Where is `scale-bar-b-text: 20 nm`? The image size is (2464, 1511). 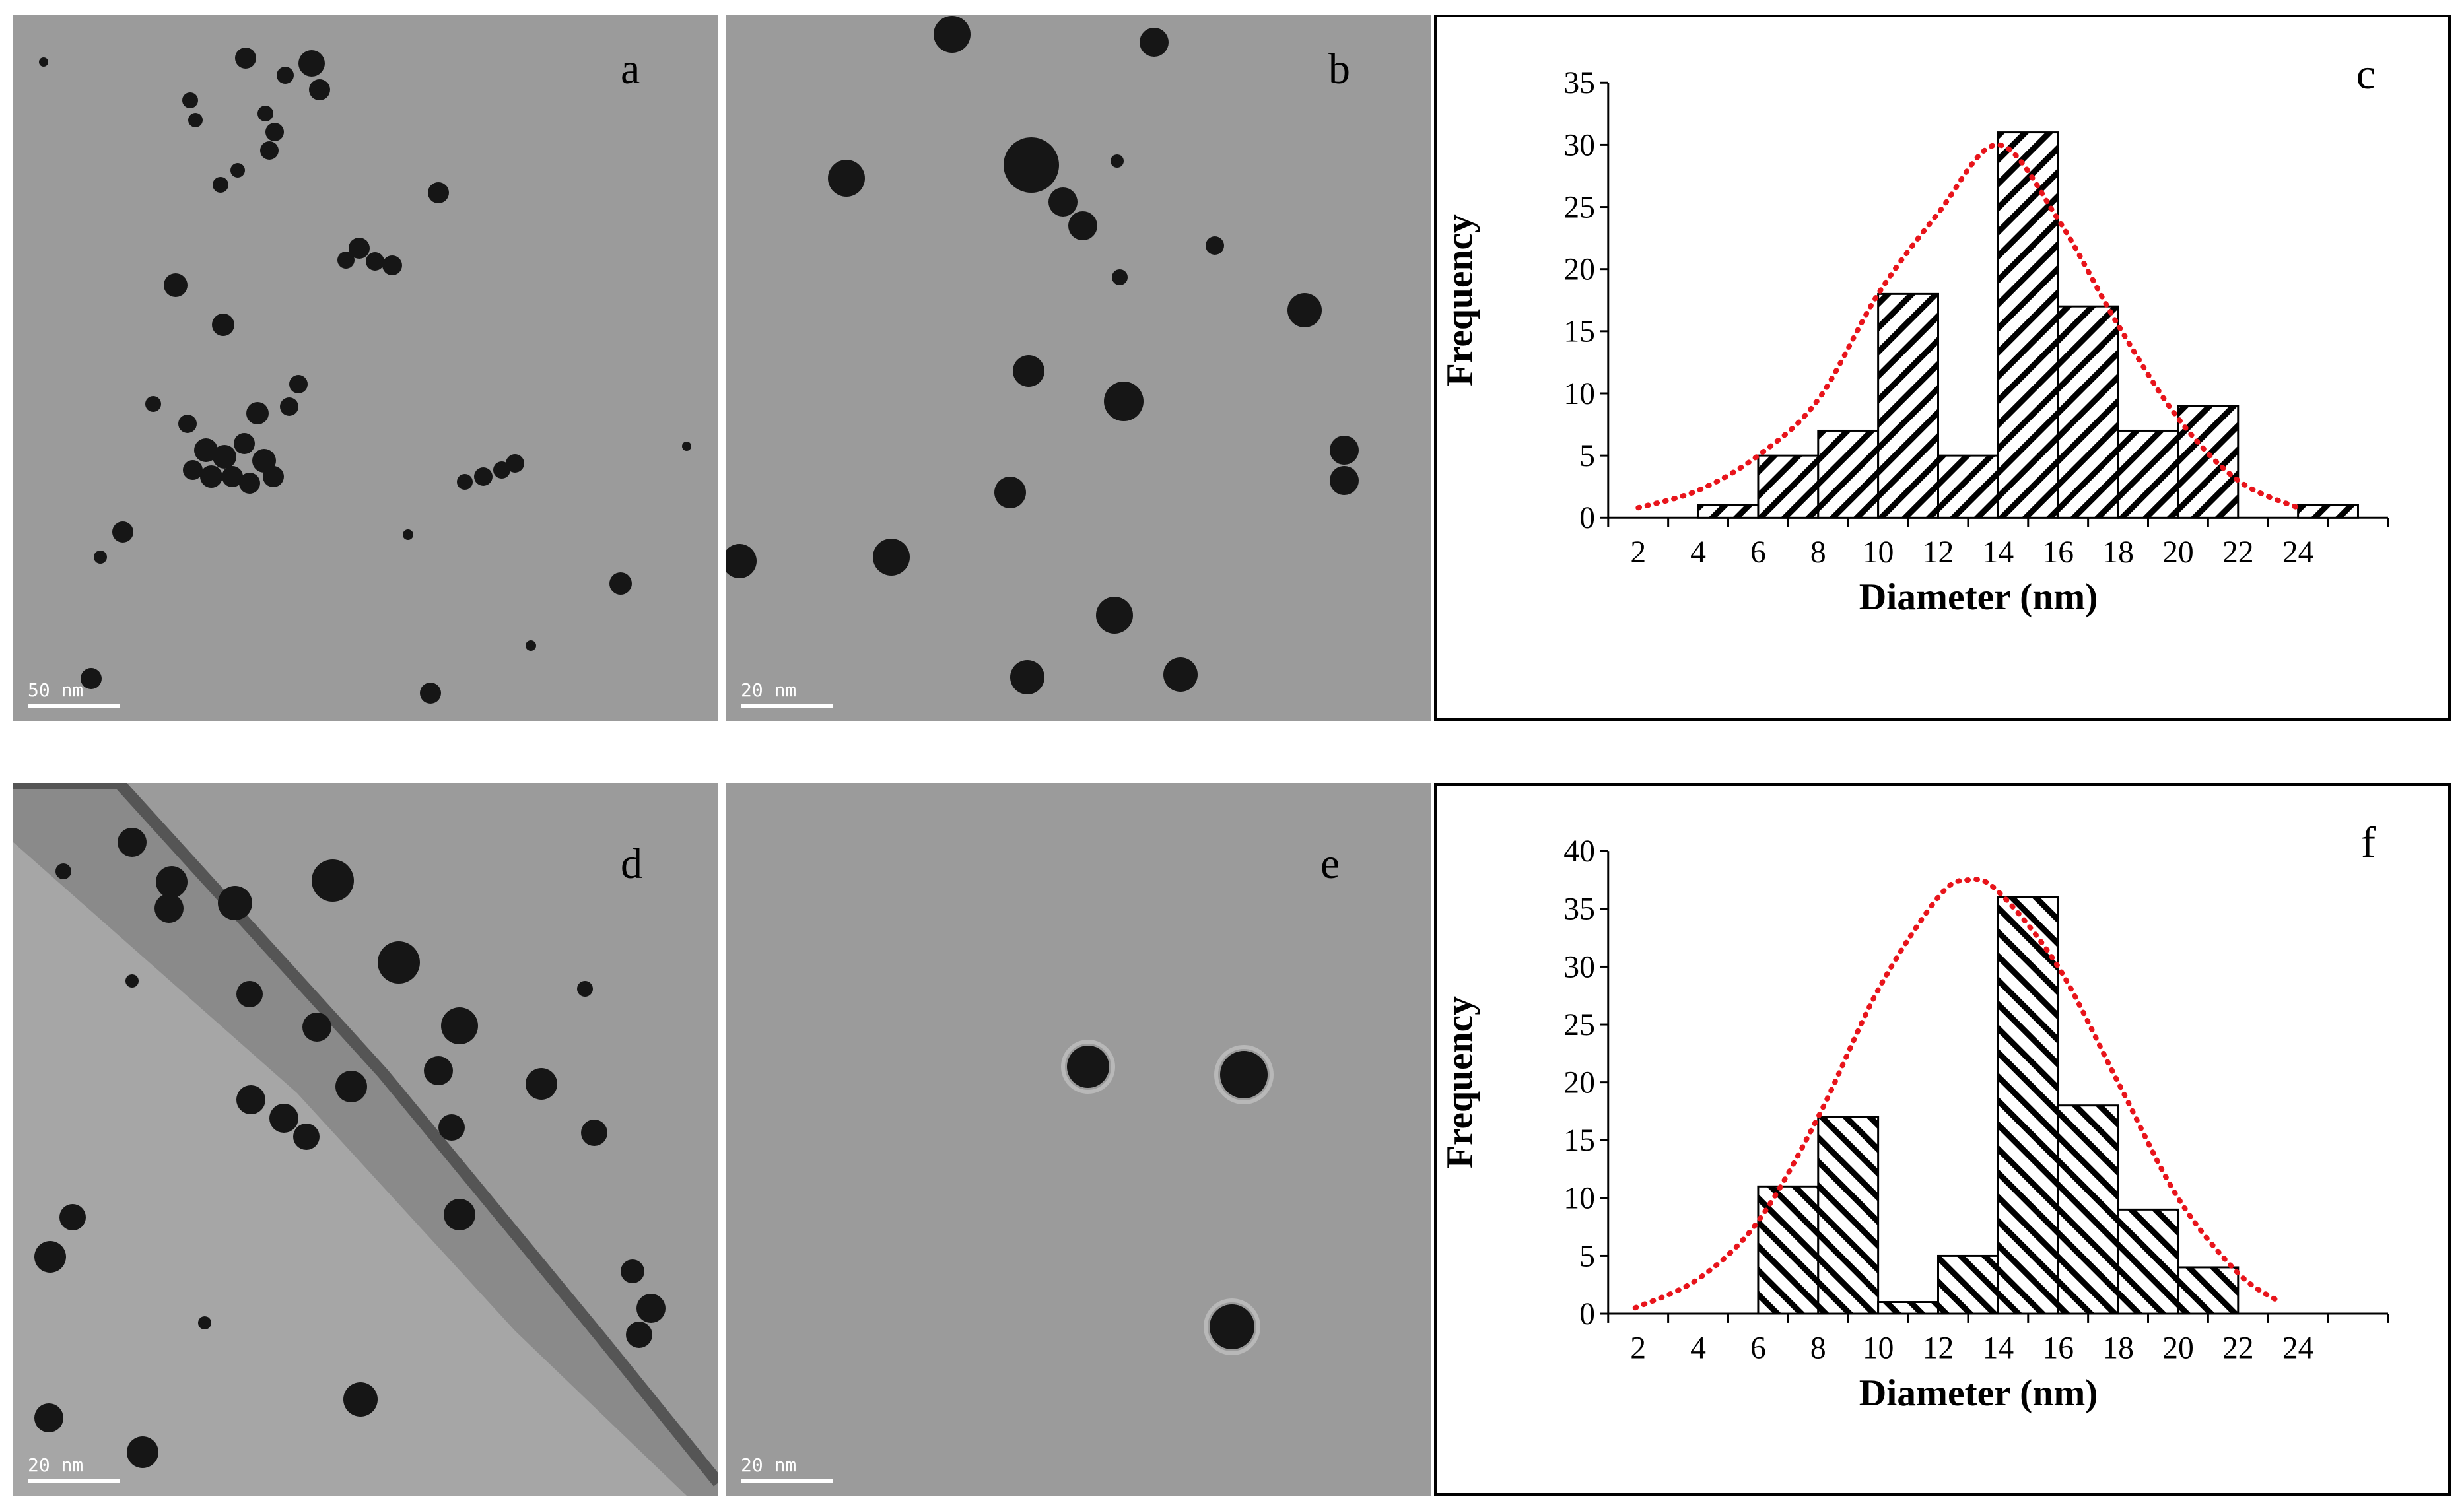
scale-bar-b-text: 20 nm is located at coordinates (769, 690).